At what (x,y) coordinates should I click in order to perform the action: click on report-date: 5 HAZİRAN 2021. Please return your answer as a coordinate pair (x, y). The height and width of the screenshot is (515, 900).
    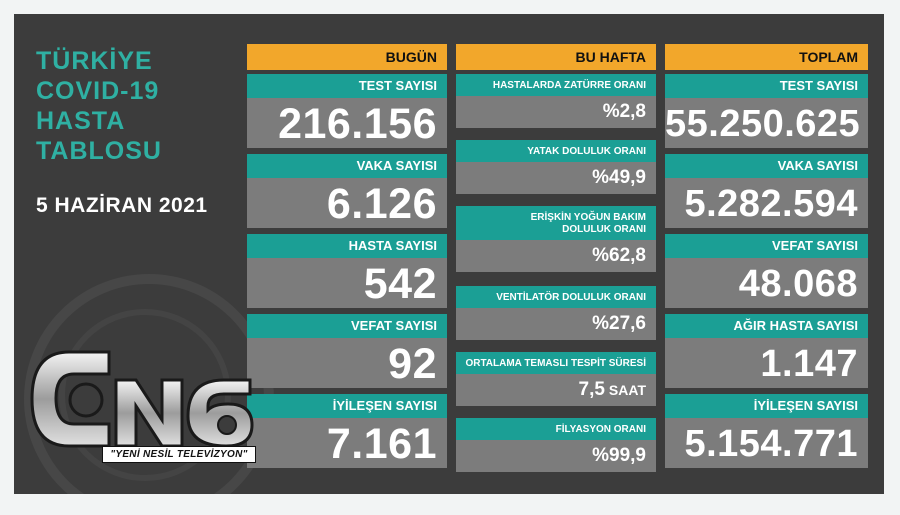
    Looking at the image, I should click on (122, 205).